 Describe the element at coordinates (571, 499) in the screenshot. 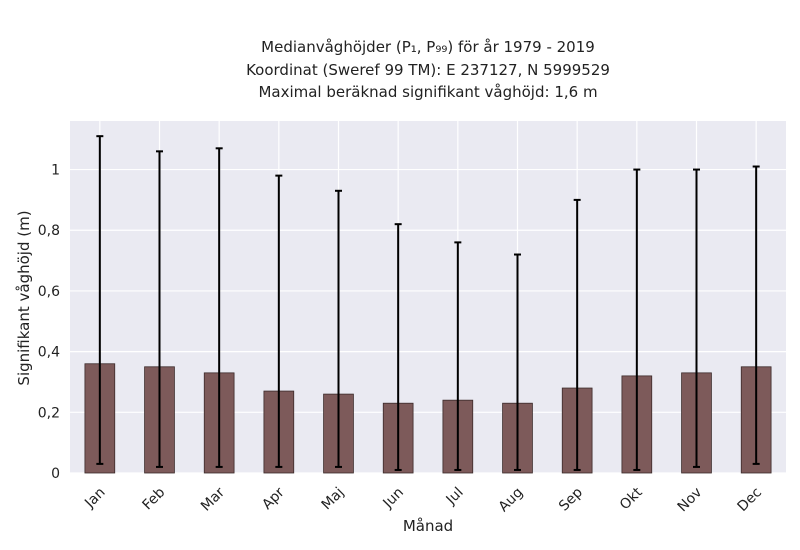

I see `x-tick-label: Sep` at that location.